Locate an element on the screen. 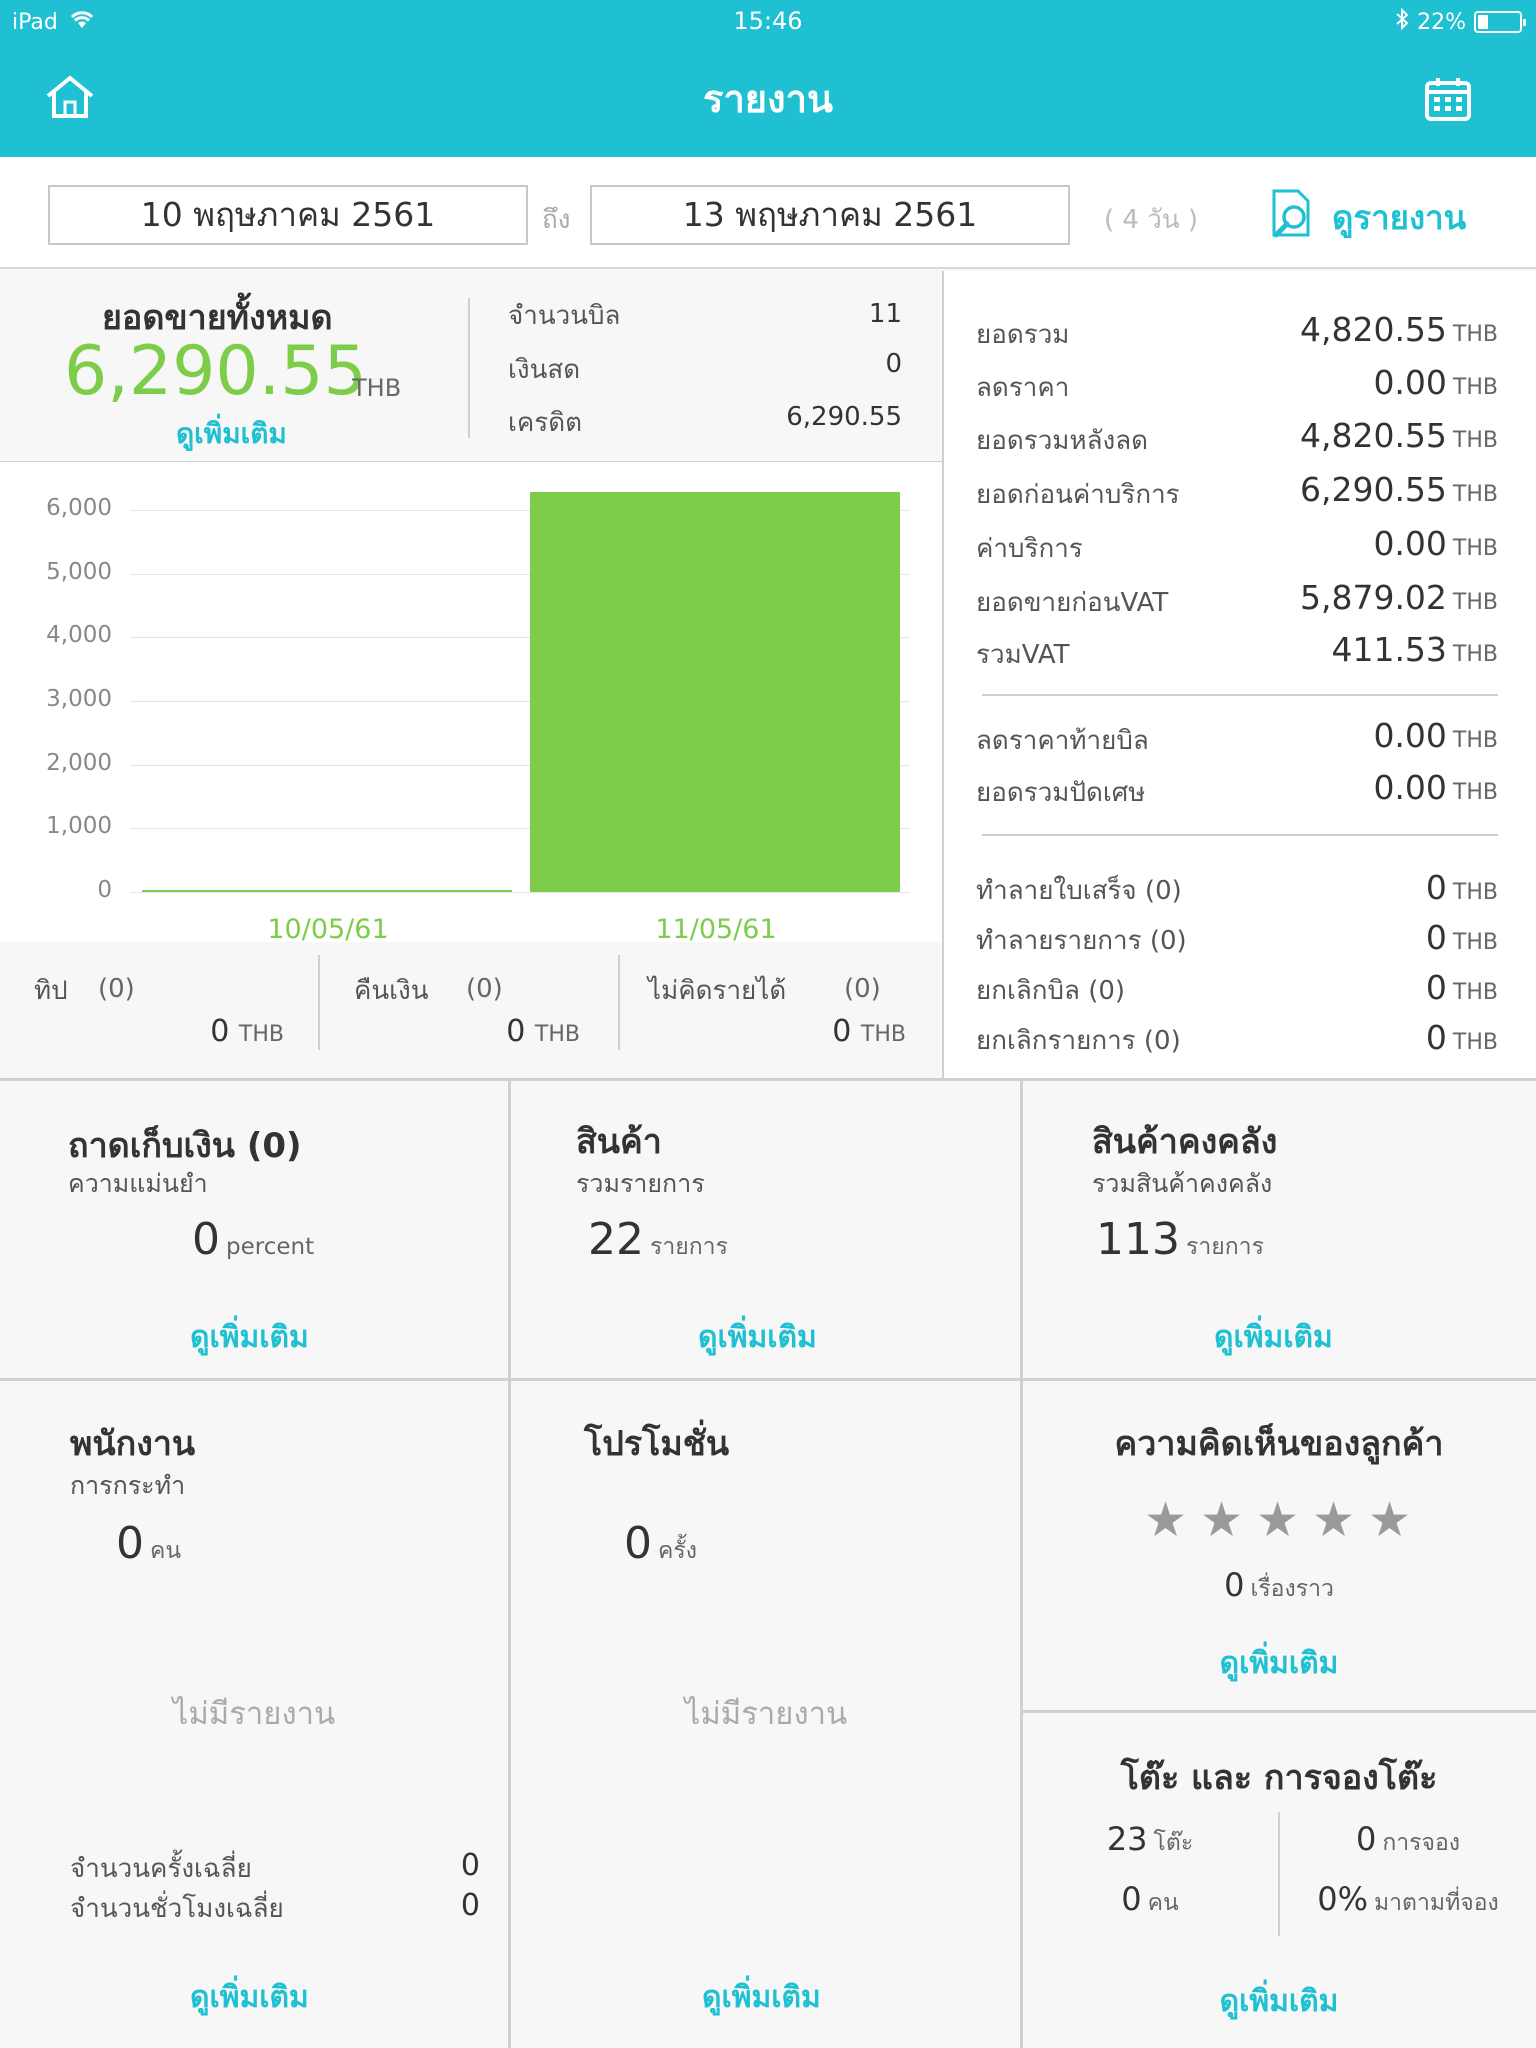  summary-label: ยอดรวมหลังลด is located at coordinates (1062, 441).